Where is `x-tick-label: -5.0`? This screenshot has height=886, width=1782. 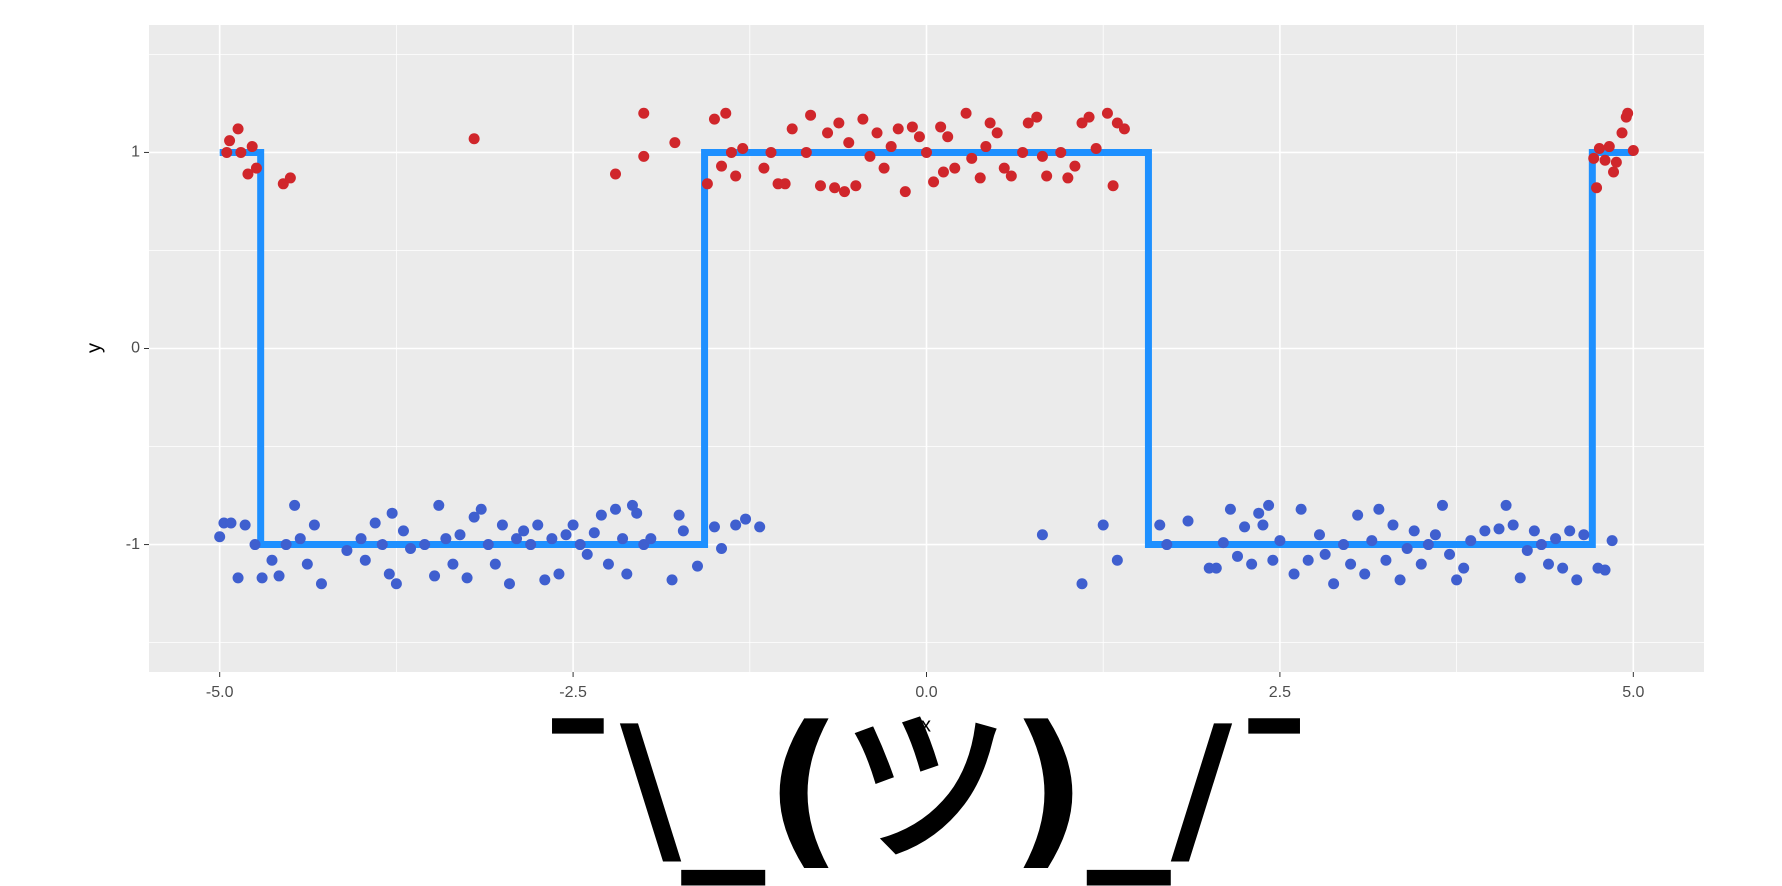 x-tick-label: -5.0 is located at coordinates (220, 692).